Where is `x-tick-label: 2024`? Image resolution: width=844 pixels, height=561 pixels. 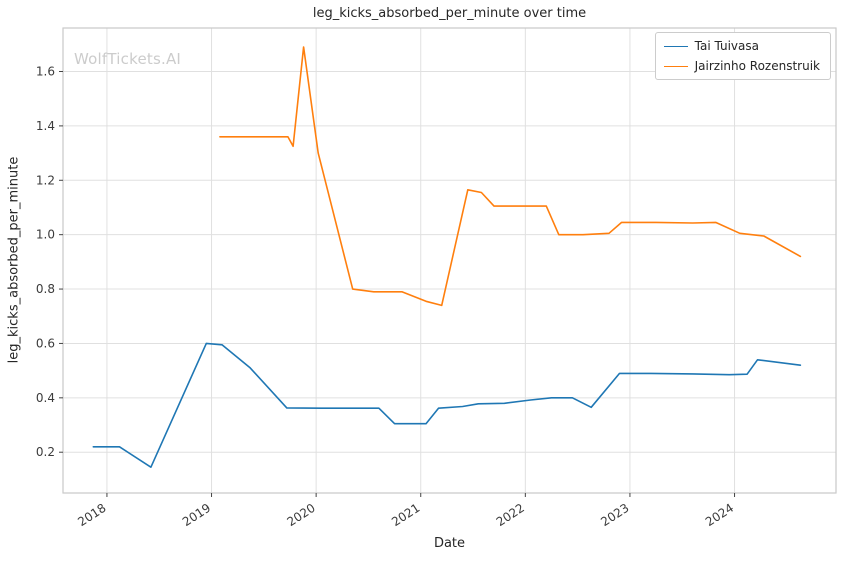
x-tick-label: 2024 is located at coordinates (719, 515).